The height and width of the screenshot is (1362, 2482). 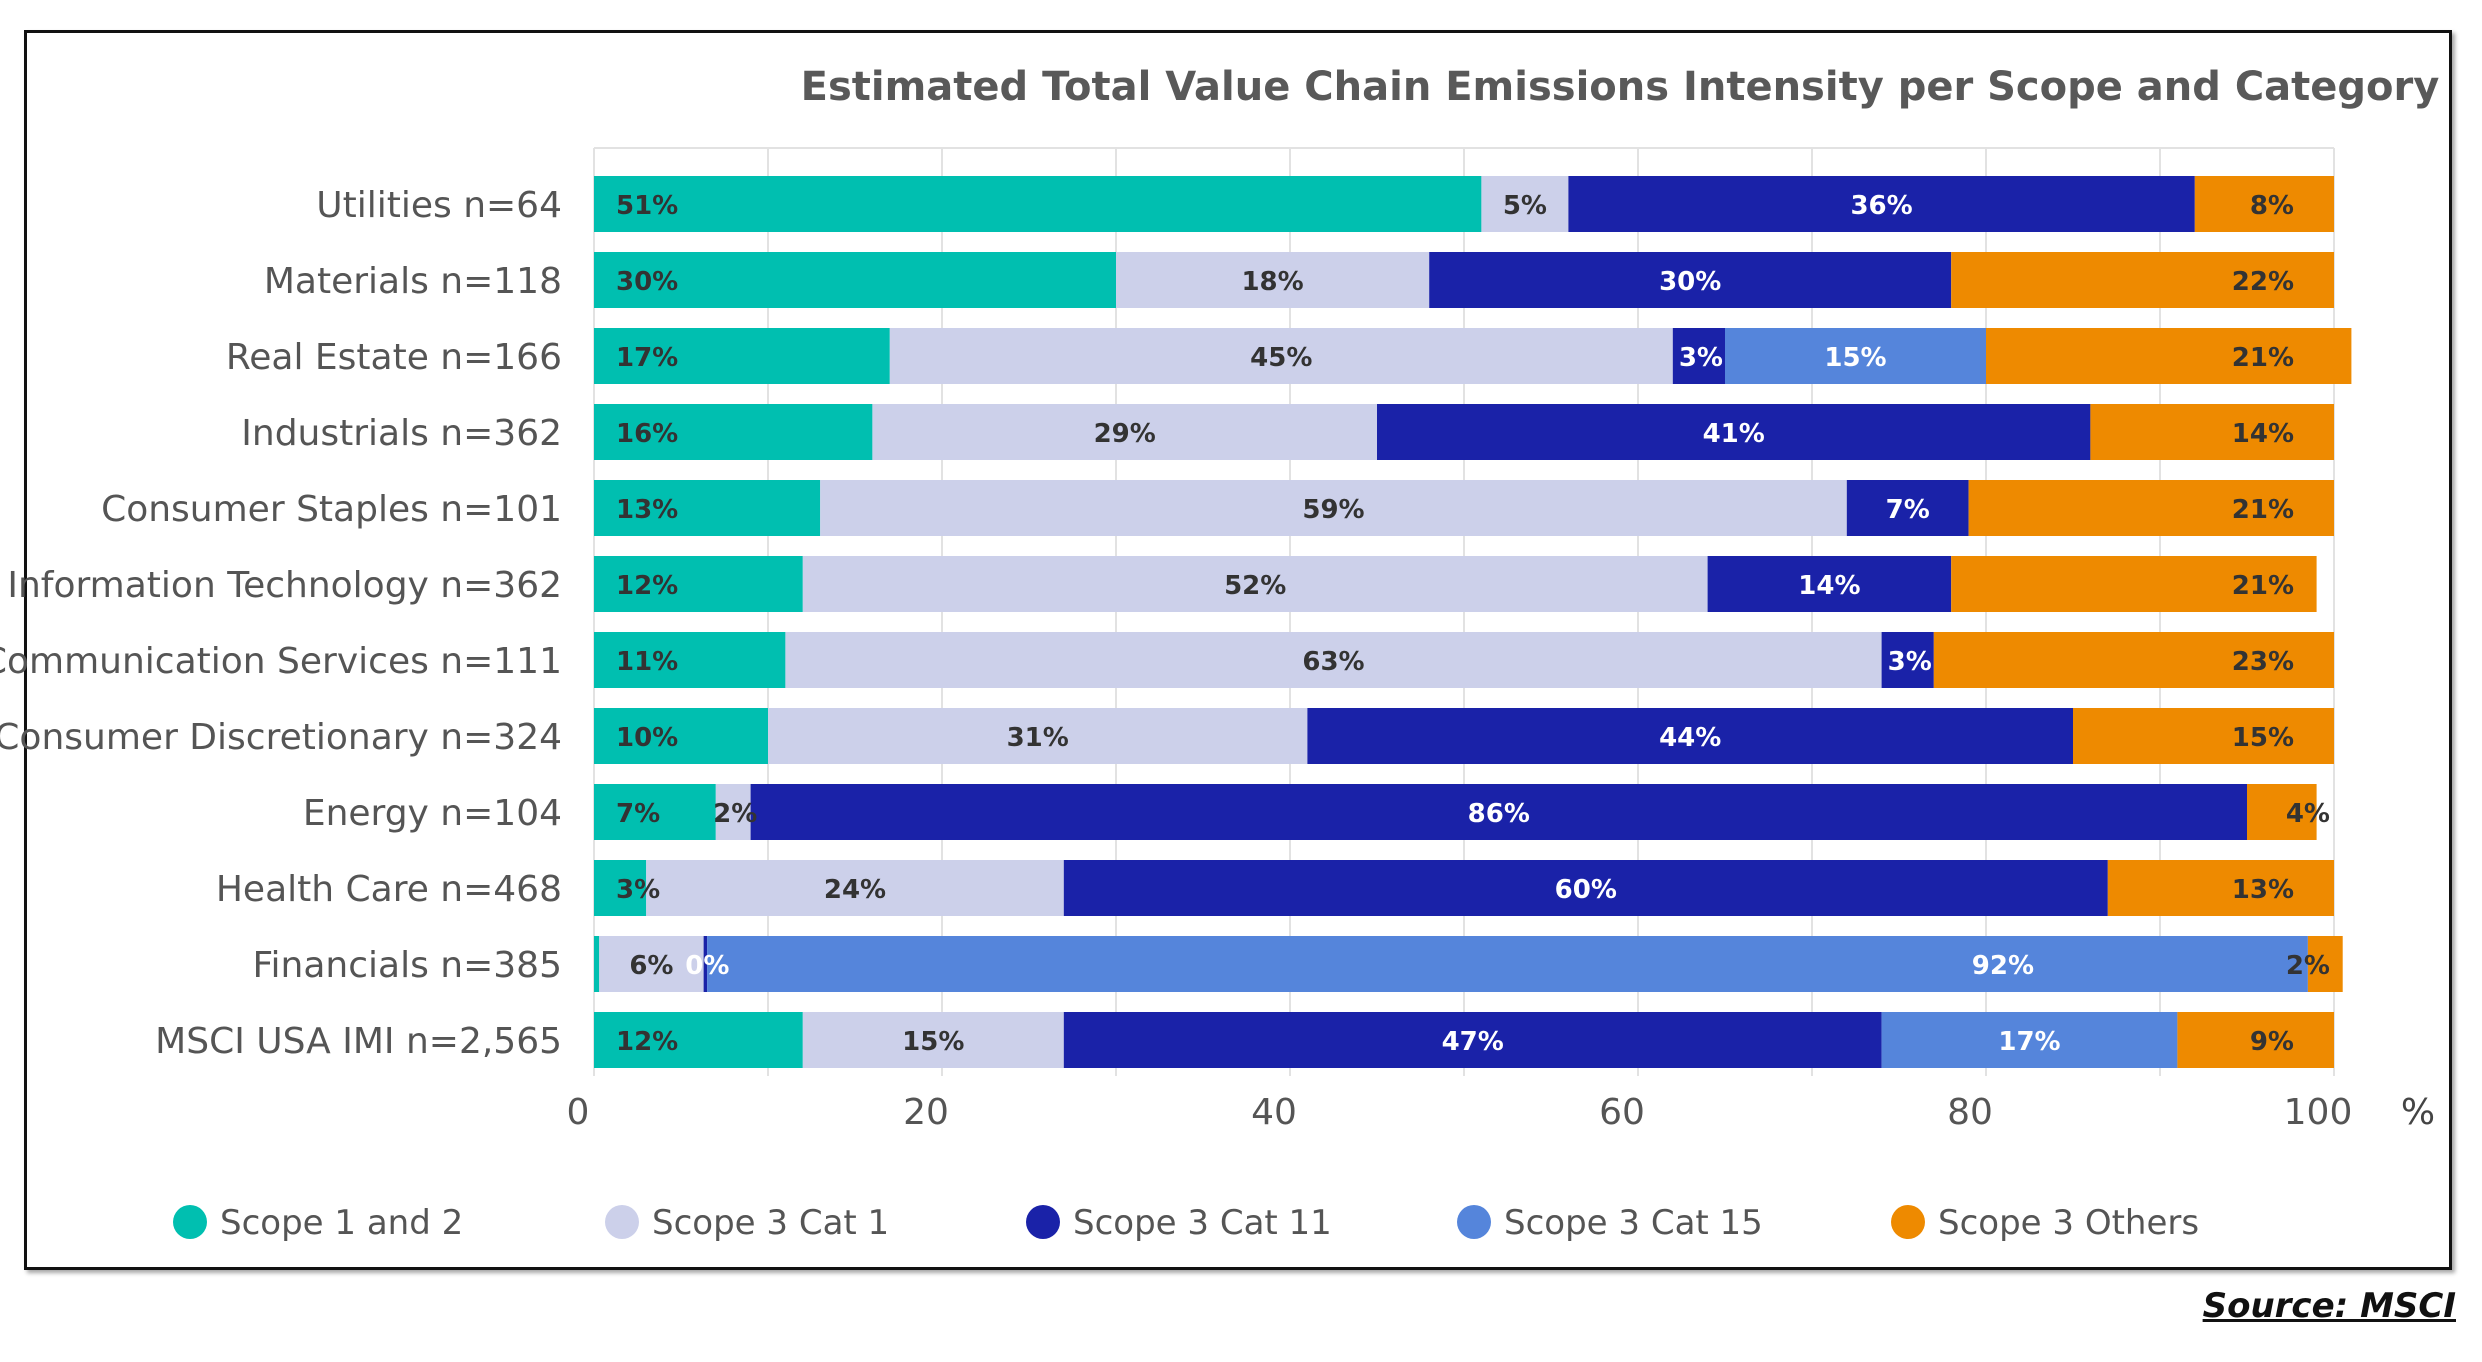 I want to click on data-label: 92%, so click(x=2003, y=966).